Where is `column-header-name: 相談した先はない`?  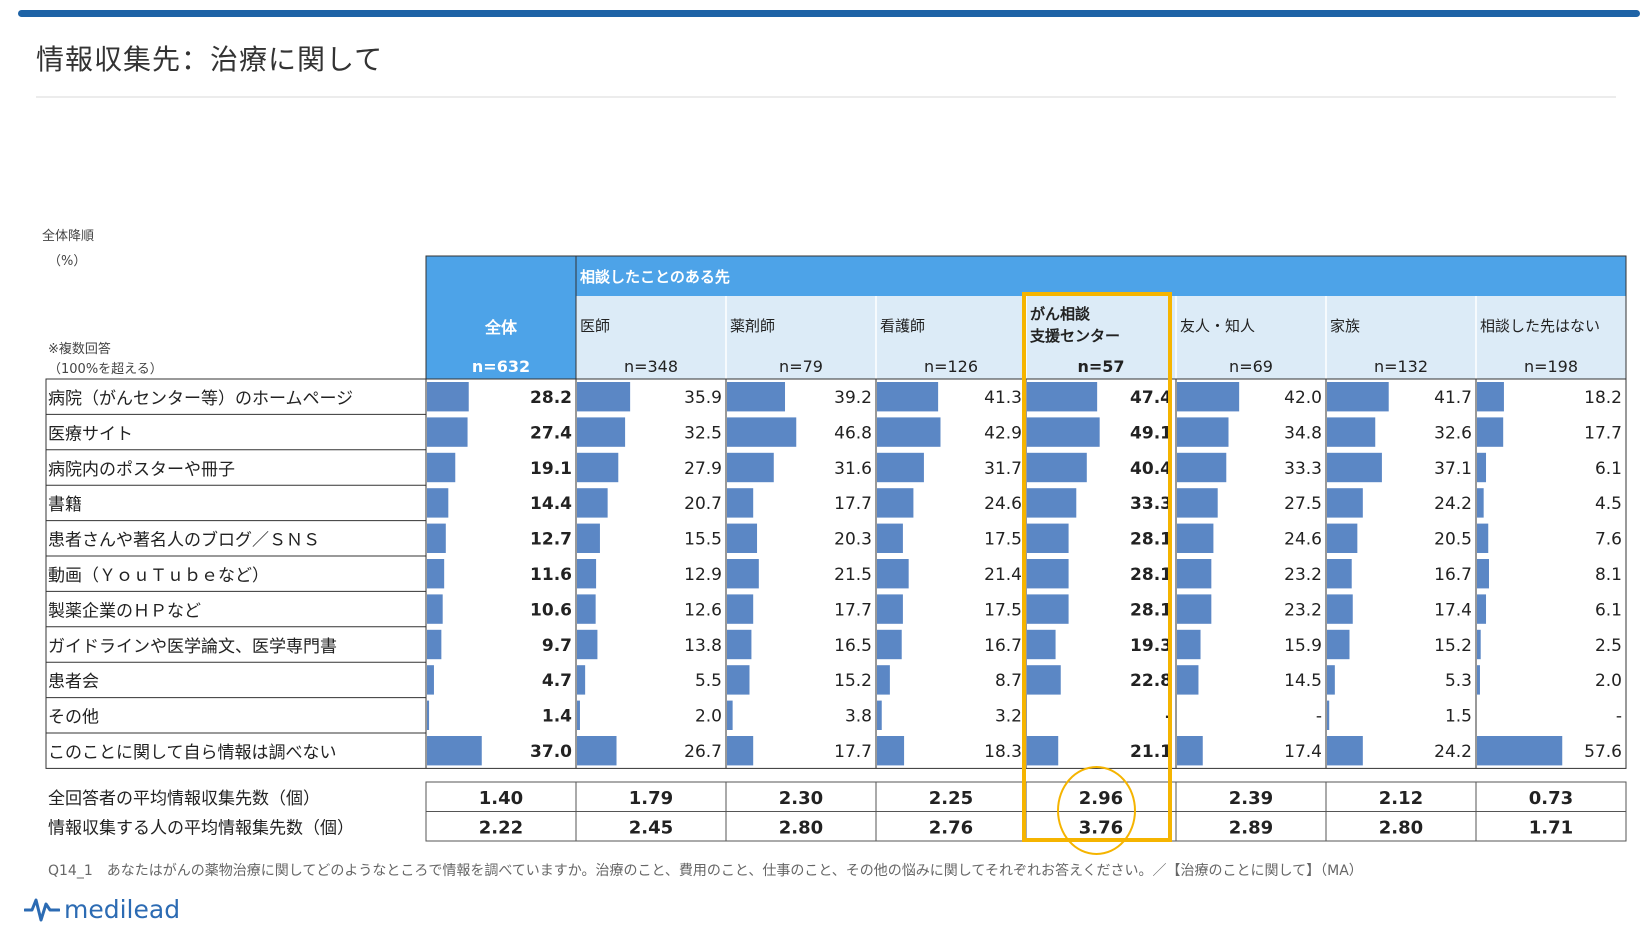
column-header-name: 相談した先はない is located at coordinates (1540, 326).